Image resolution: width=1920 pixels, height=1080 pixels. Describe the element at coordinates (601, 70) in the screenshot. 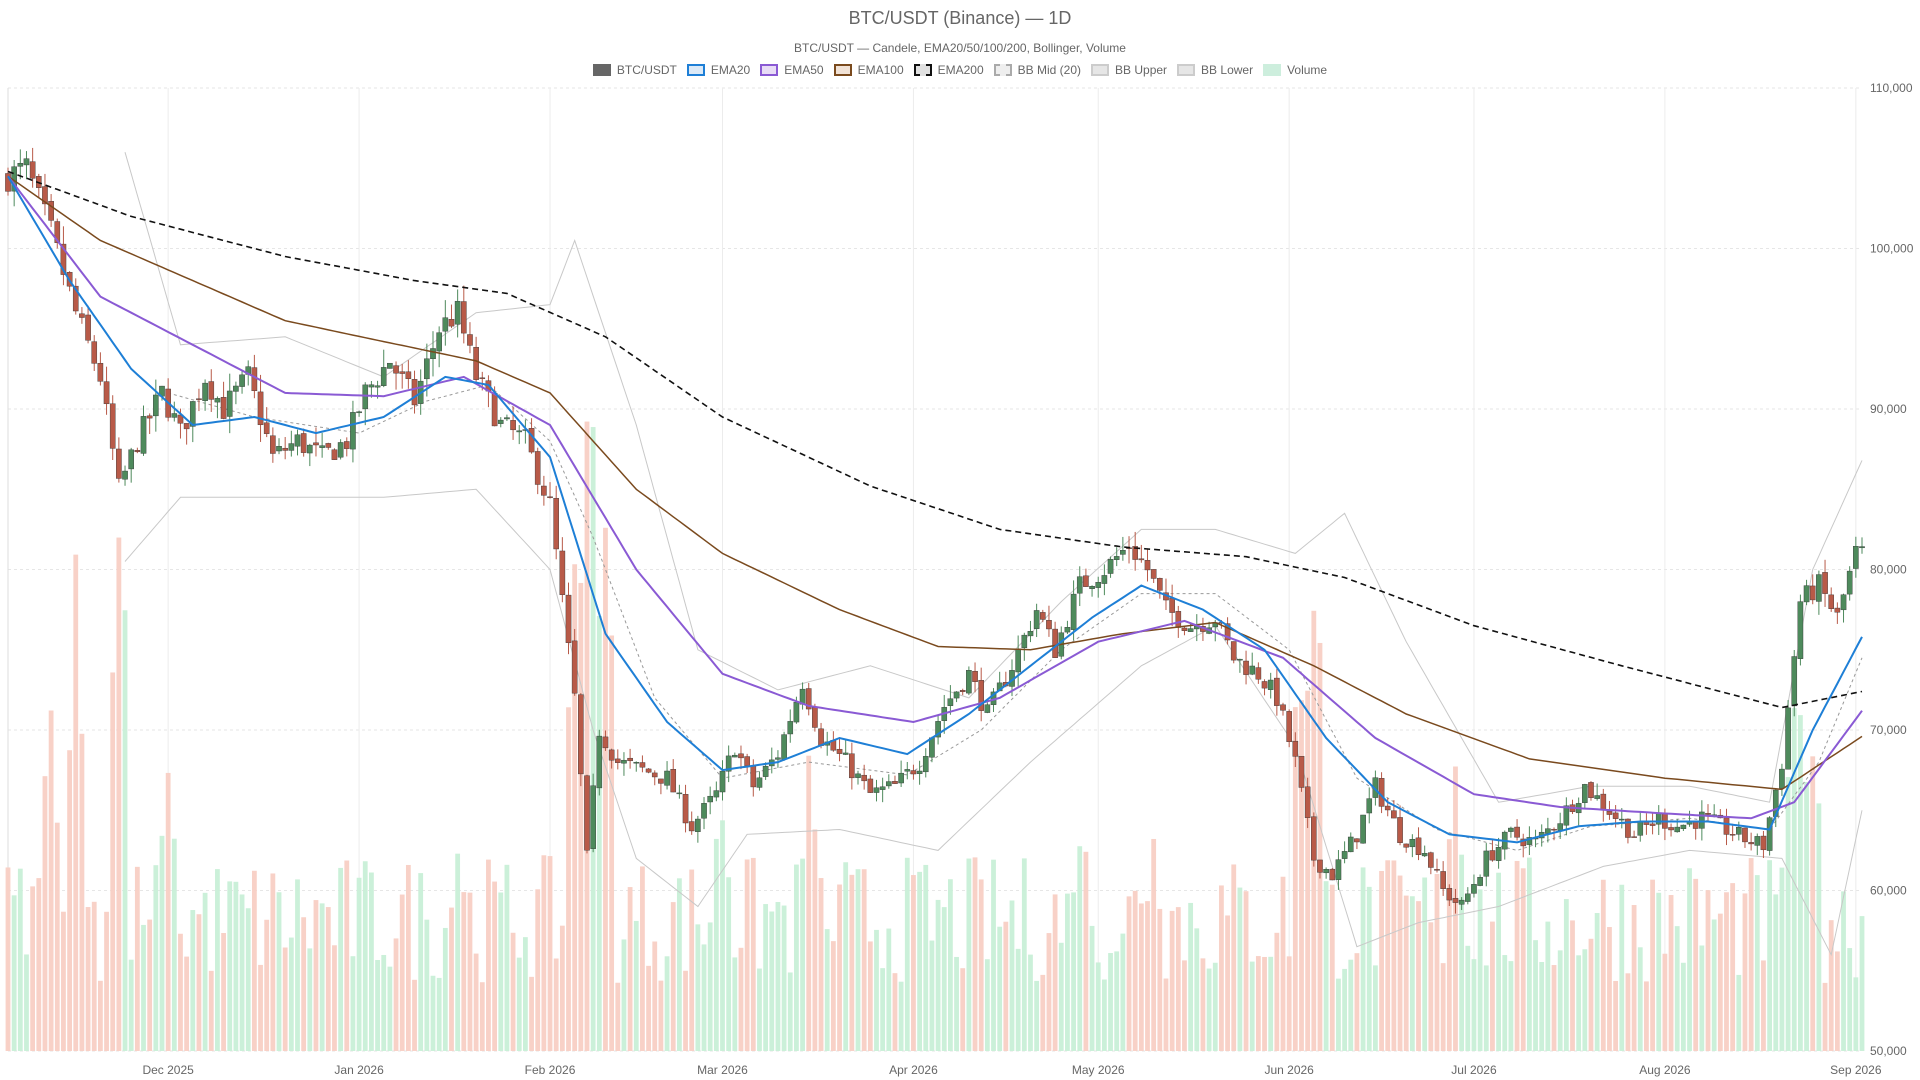

I see `legend-swatch` at that location.